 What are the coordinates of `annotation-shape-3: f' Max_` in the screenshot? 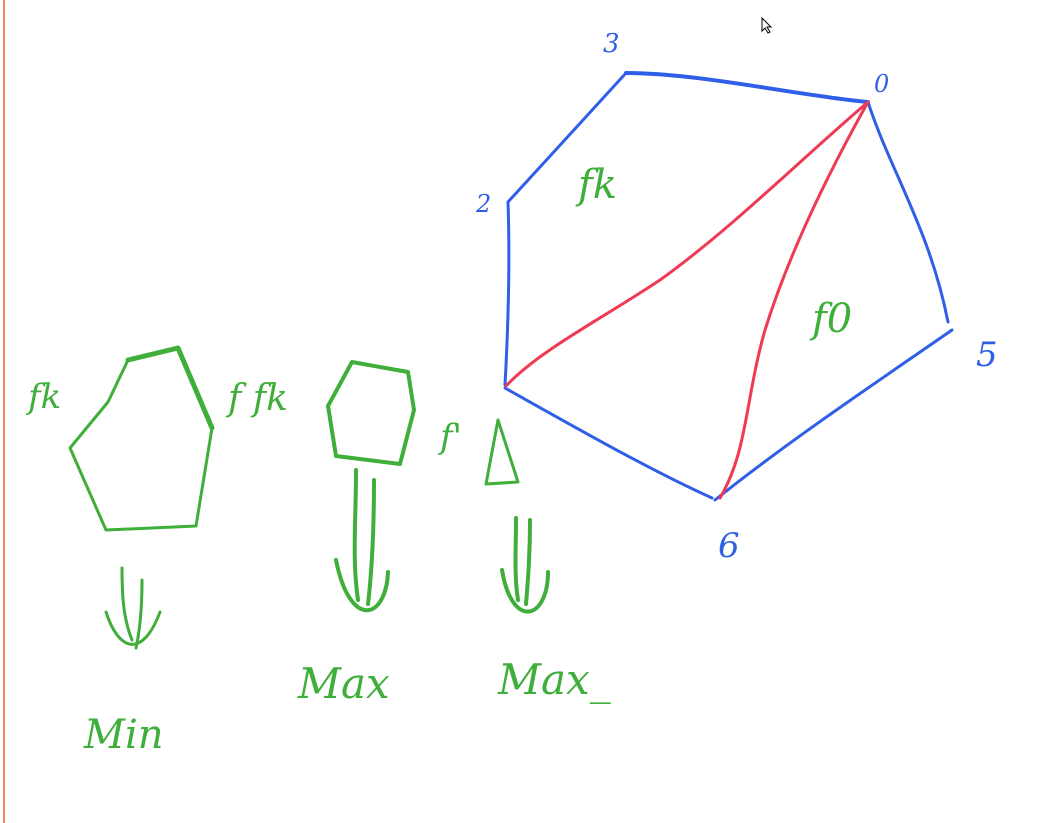 It's located at (524, 560).